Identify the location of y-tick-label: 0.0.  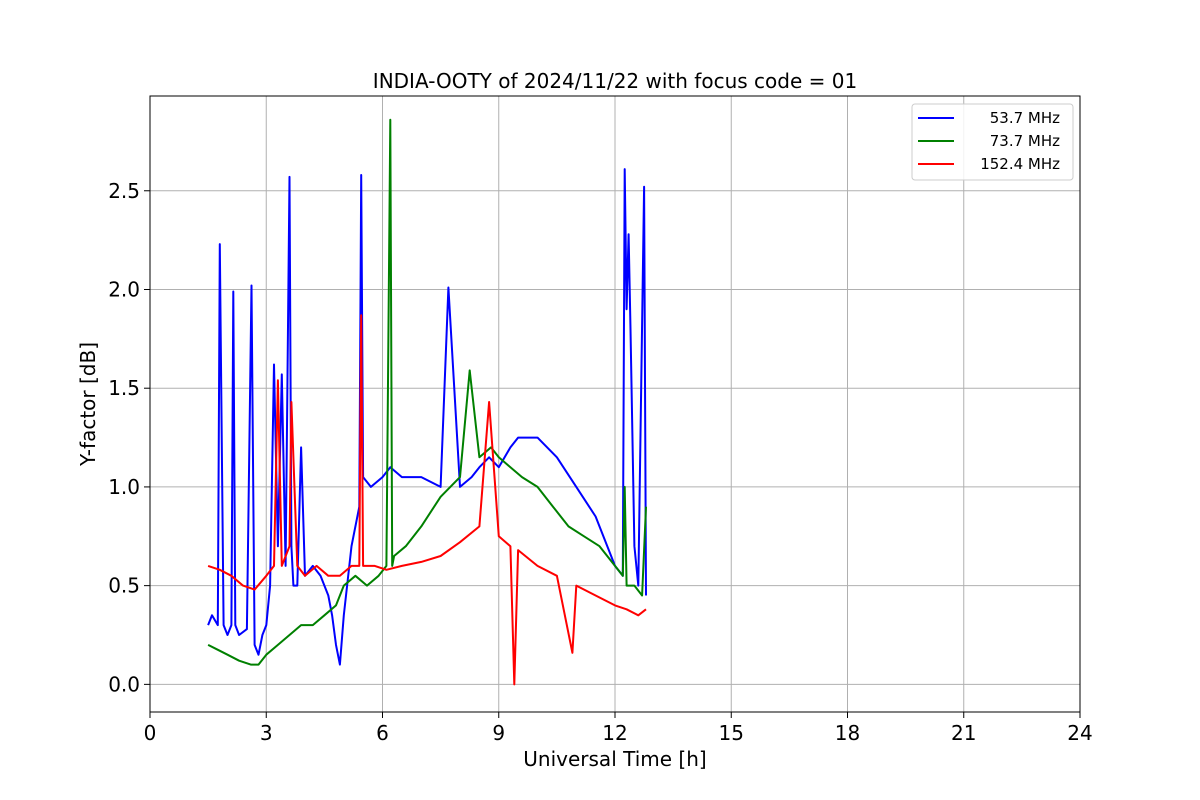
(124, 684).